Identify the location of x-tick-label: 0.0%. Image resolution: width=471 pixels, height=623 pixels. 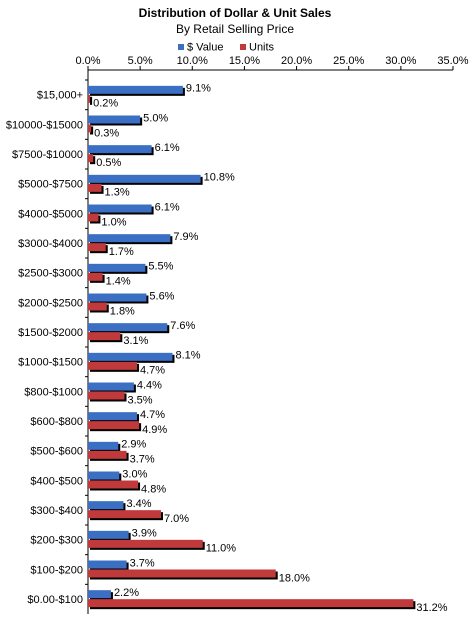
(87, 61).